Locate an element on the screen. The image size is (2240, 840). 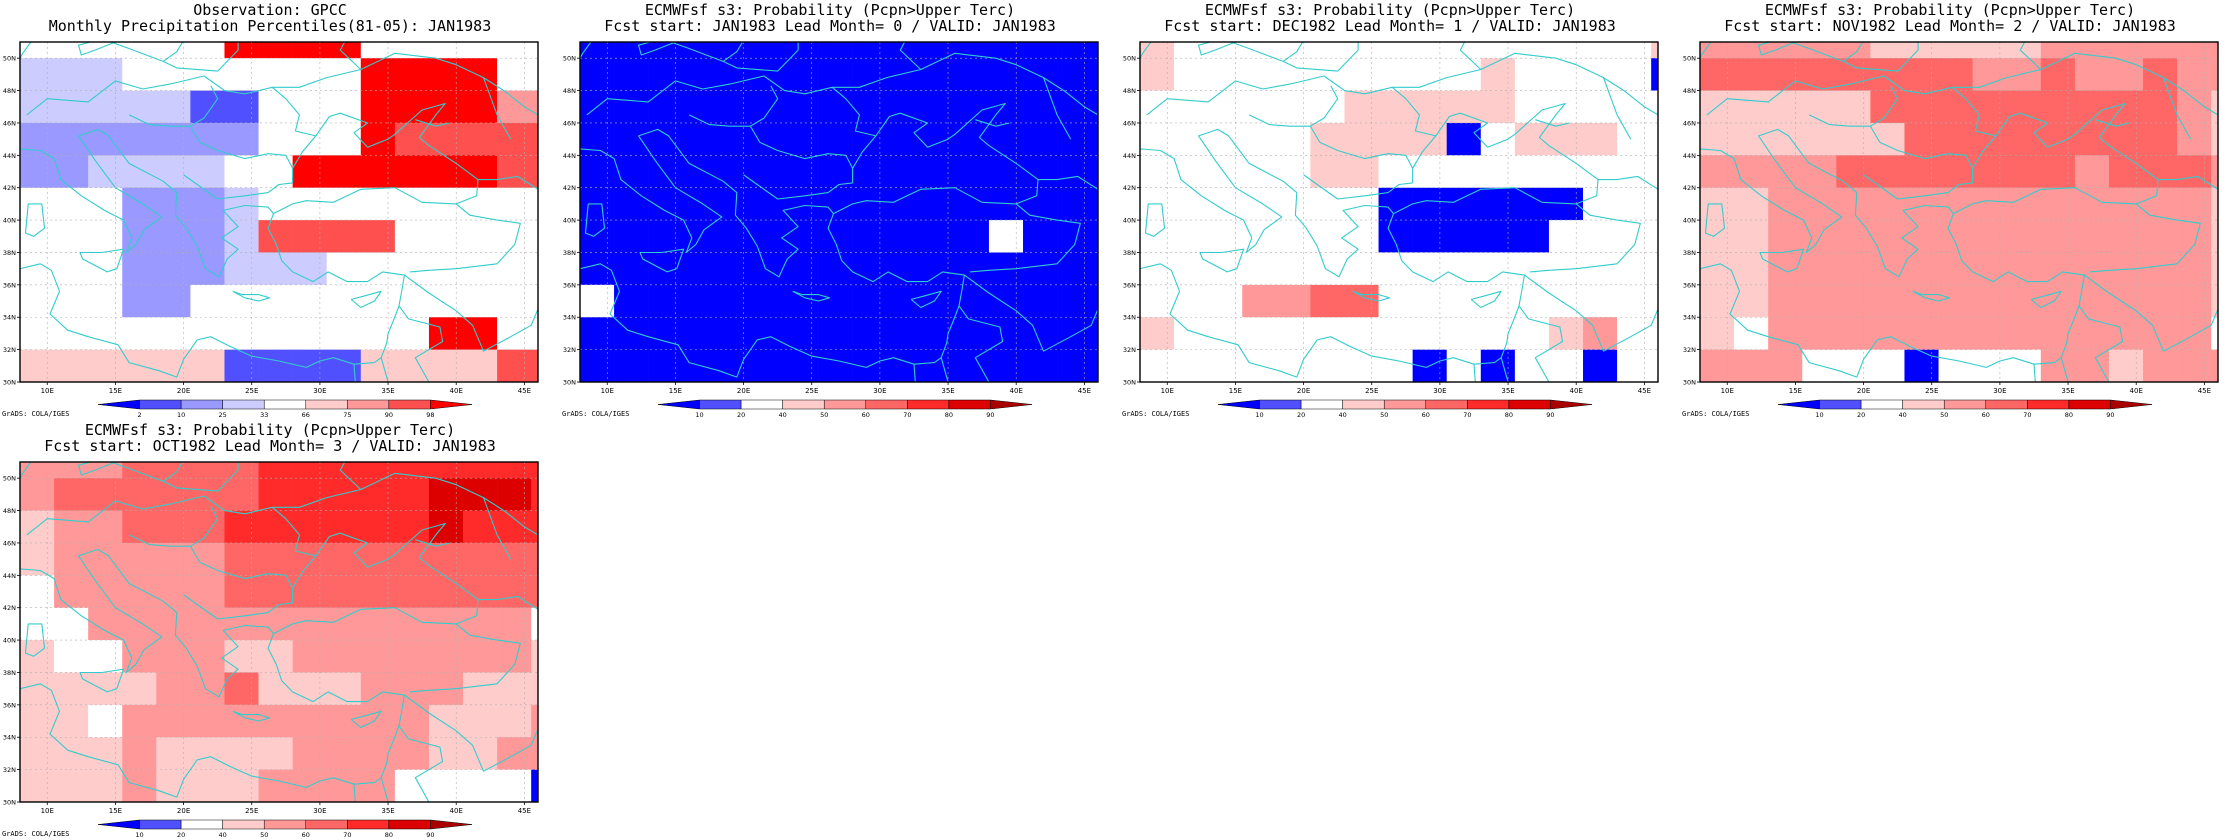
color-bar: 10 20 40 50 60 70 80 90 is located at coordinates (285, 829).